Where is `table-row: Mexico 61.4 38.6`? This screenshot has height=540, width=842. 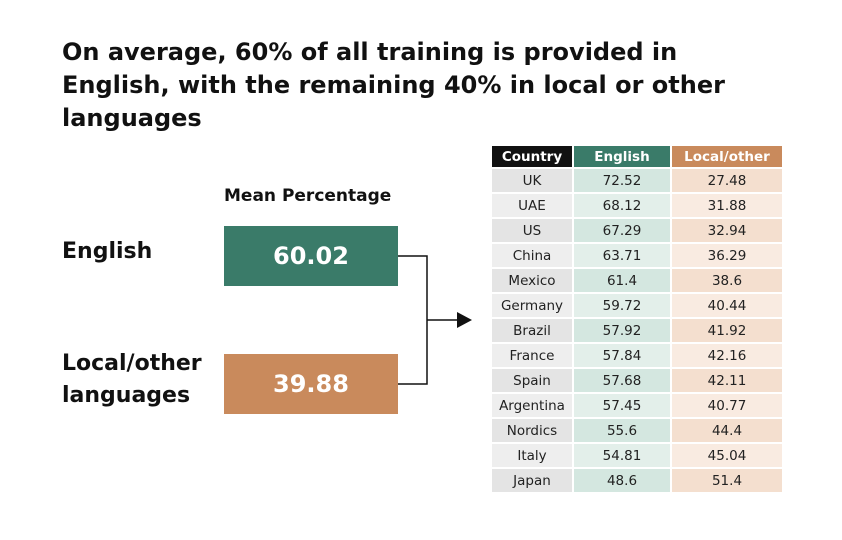
table-row: Mexico 61.4 38.6 is located at coordinates (638, 281).